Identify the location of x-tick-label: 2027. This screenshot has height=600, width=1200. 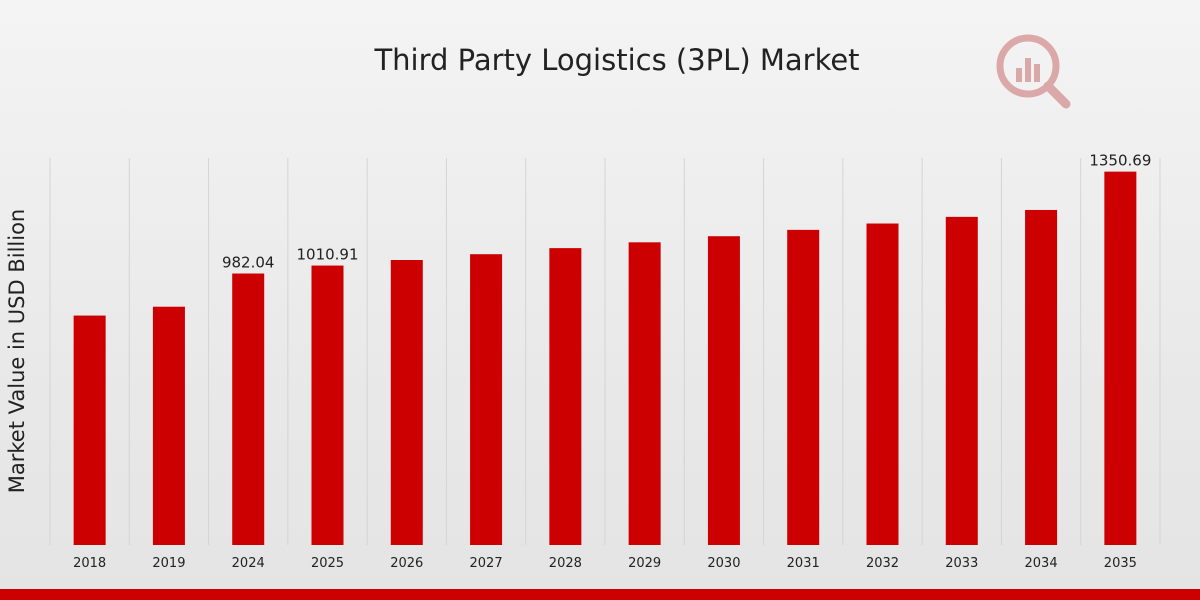
(486, 563).